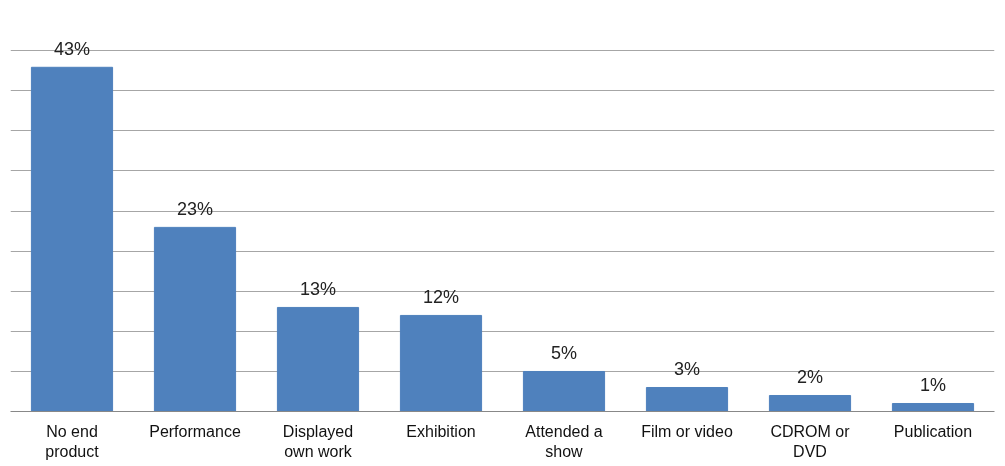 The height and width of the screenshot is (466, 1005). What do you see at coordinates (810, 377) in the screenshot?
I see `data-label: 2%` at bounding box center [810, 377].